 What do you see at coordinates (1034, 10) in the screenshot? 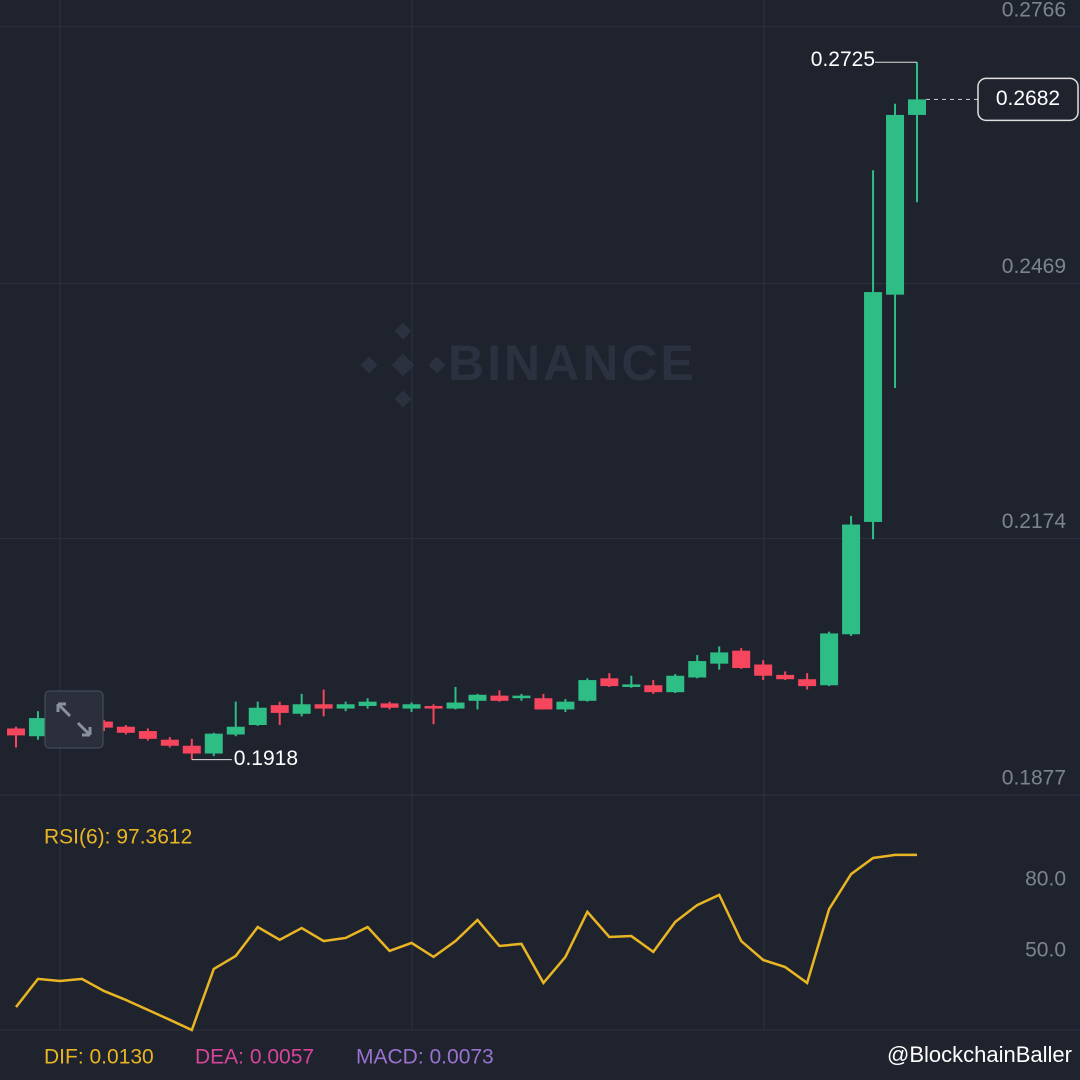
I see `y-tick-label: 0.2766` at bounding box center [1034, 10].